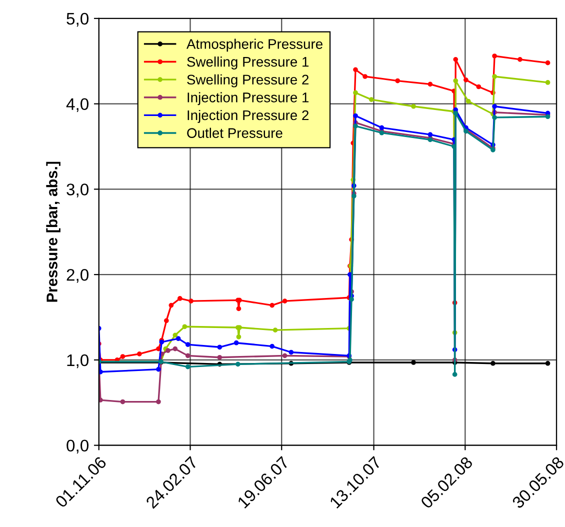 This screenshot has height=527, width=565. Describe the element at coordinates (248, 81) in the screenshot. I see `legend-label: Swelling Pressure 2` at that location.